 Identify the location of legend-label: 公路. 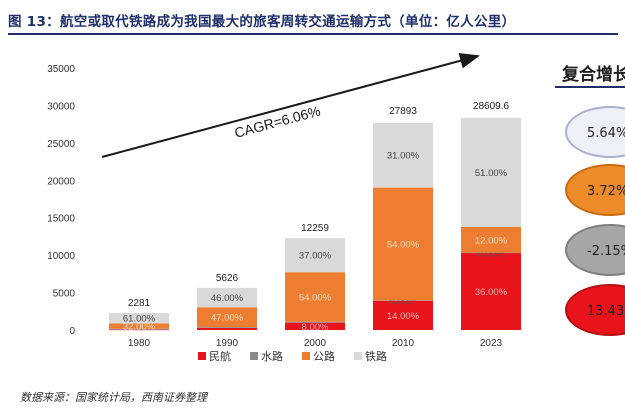
(324, 356).